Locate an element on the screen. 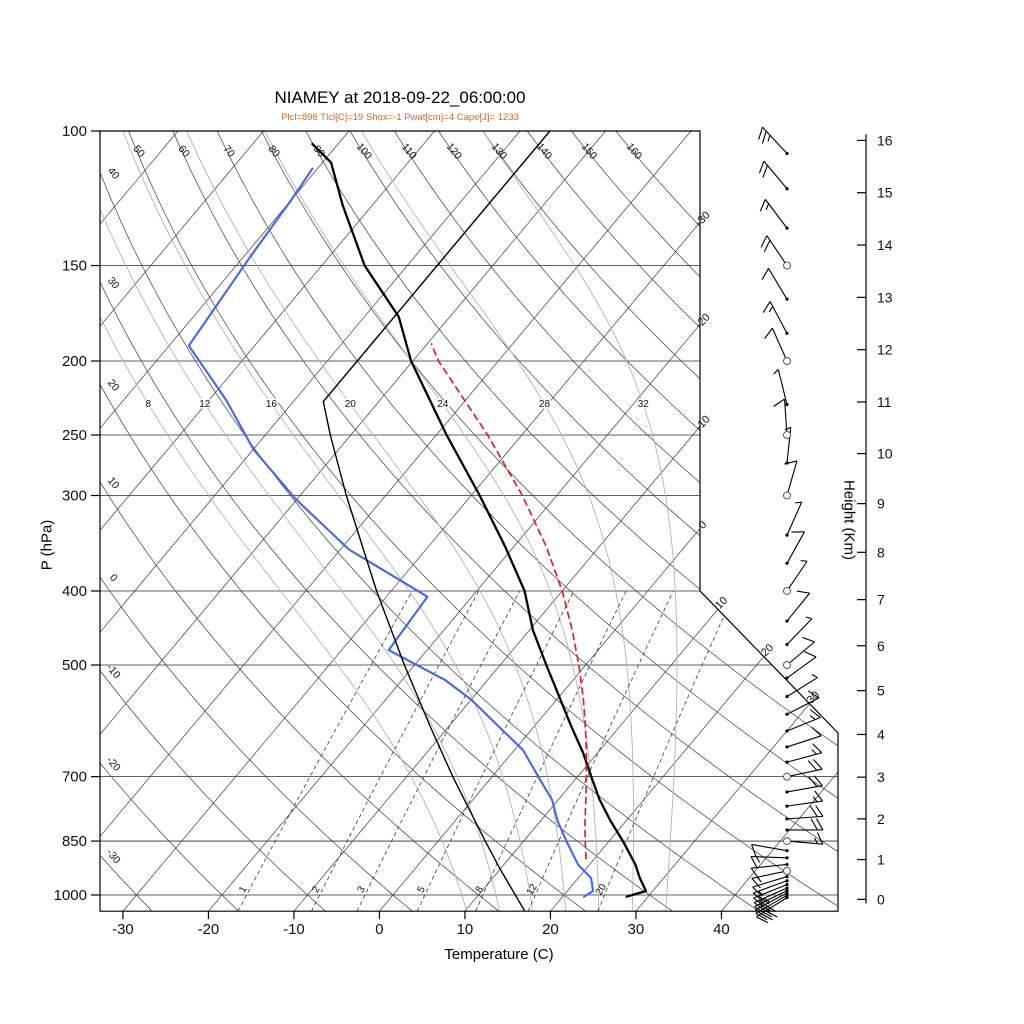 The width and height of the screenshot is (1024, 1024). chart-title: NIAMEY at 2018-09-22_06:00:00 is located at coordinates (400, 97).